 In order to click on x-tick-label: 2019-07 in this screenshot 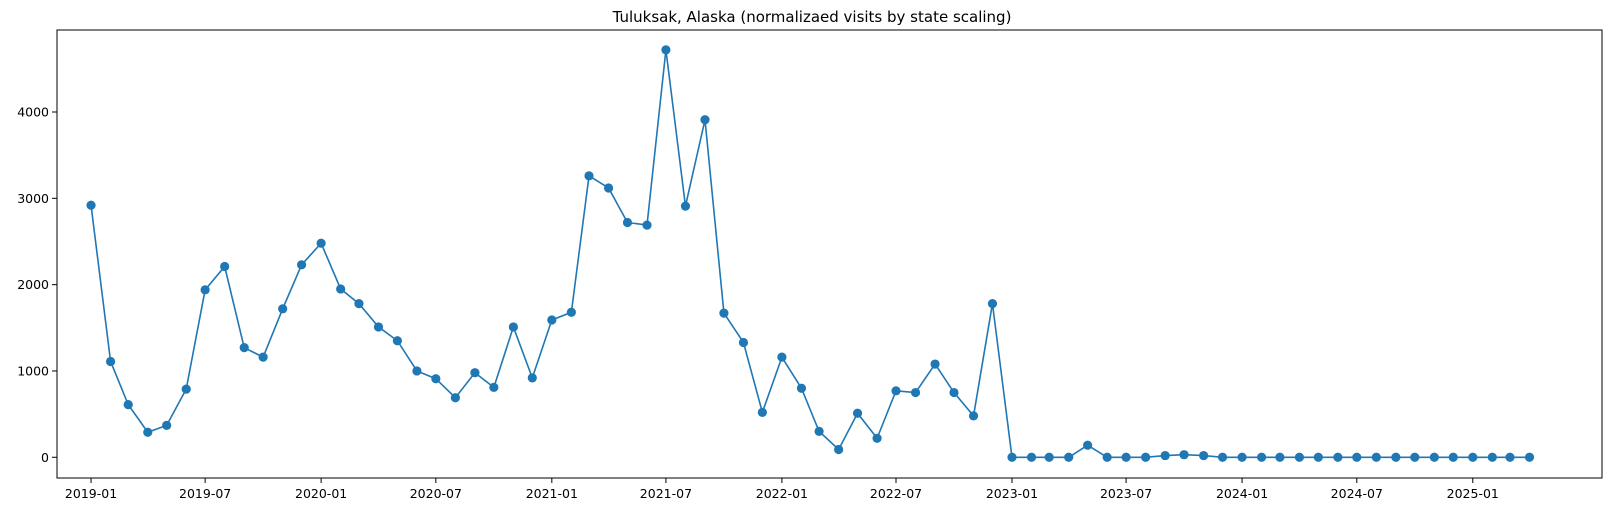, I will do `click(205, 493)`.